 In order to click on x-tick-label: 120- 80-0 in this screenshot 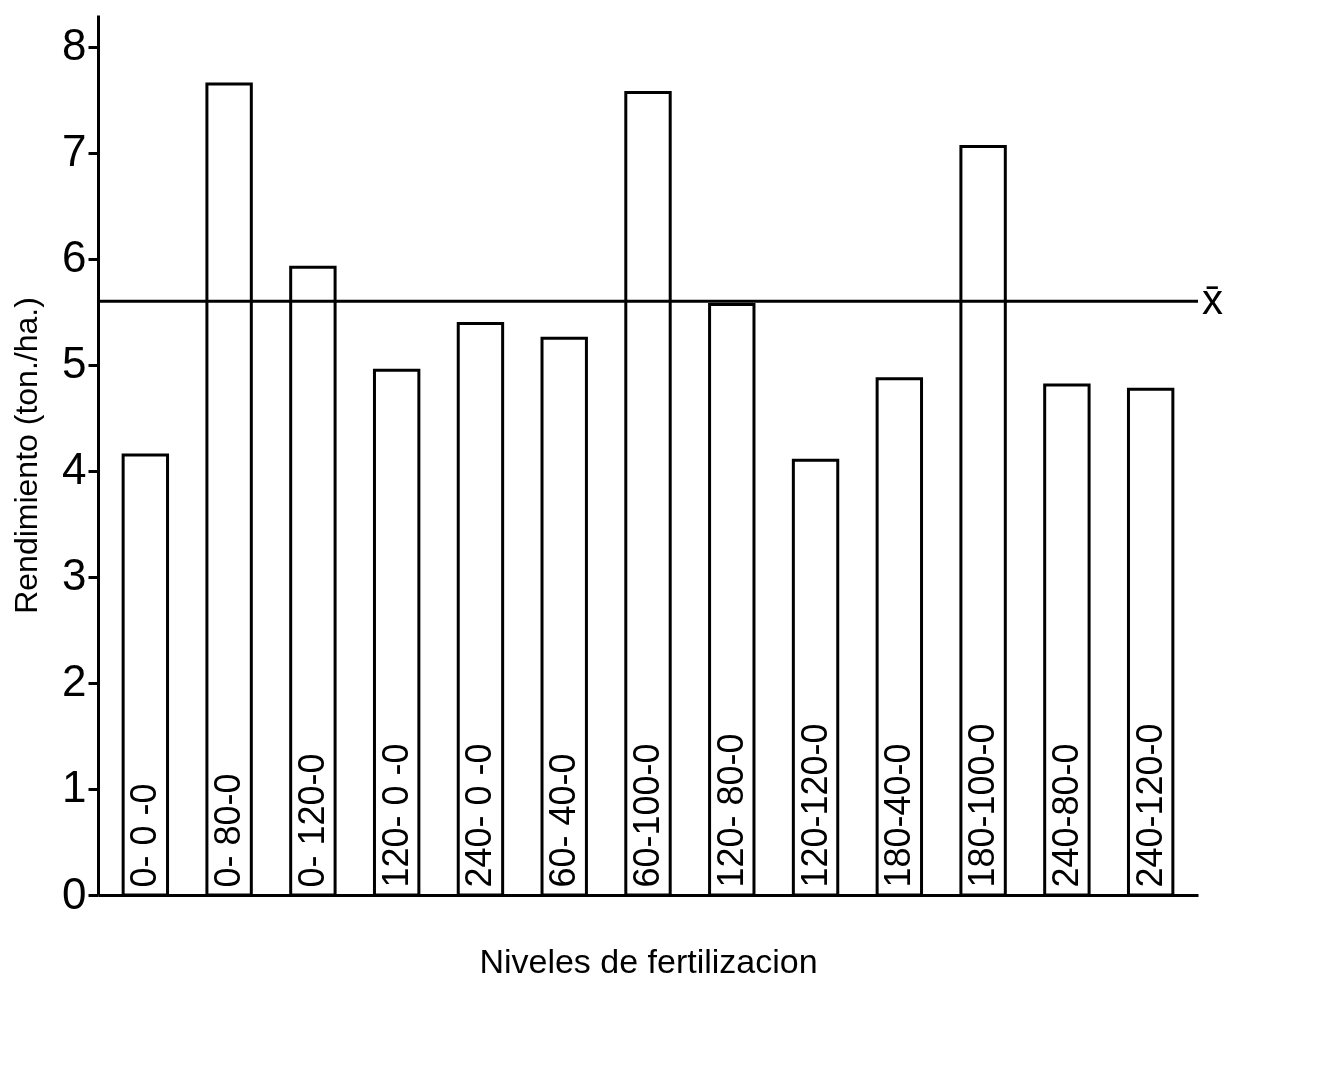, I will do `click(730, 810)`.